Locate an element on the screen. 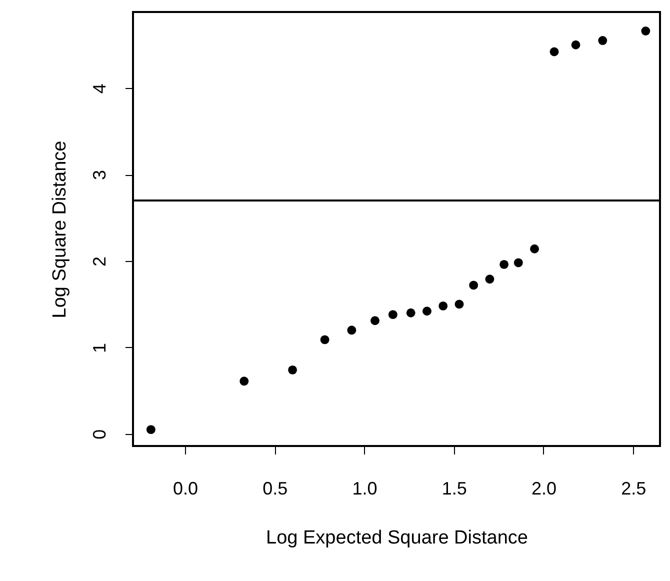 This screenshot has height=581, width=670. x-tick-label: 1.5 is located at coordinates (454, 488).